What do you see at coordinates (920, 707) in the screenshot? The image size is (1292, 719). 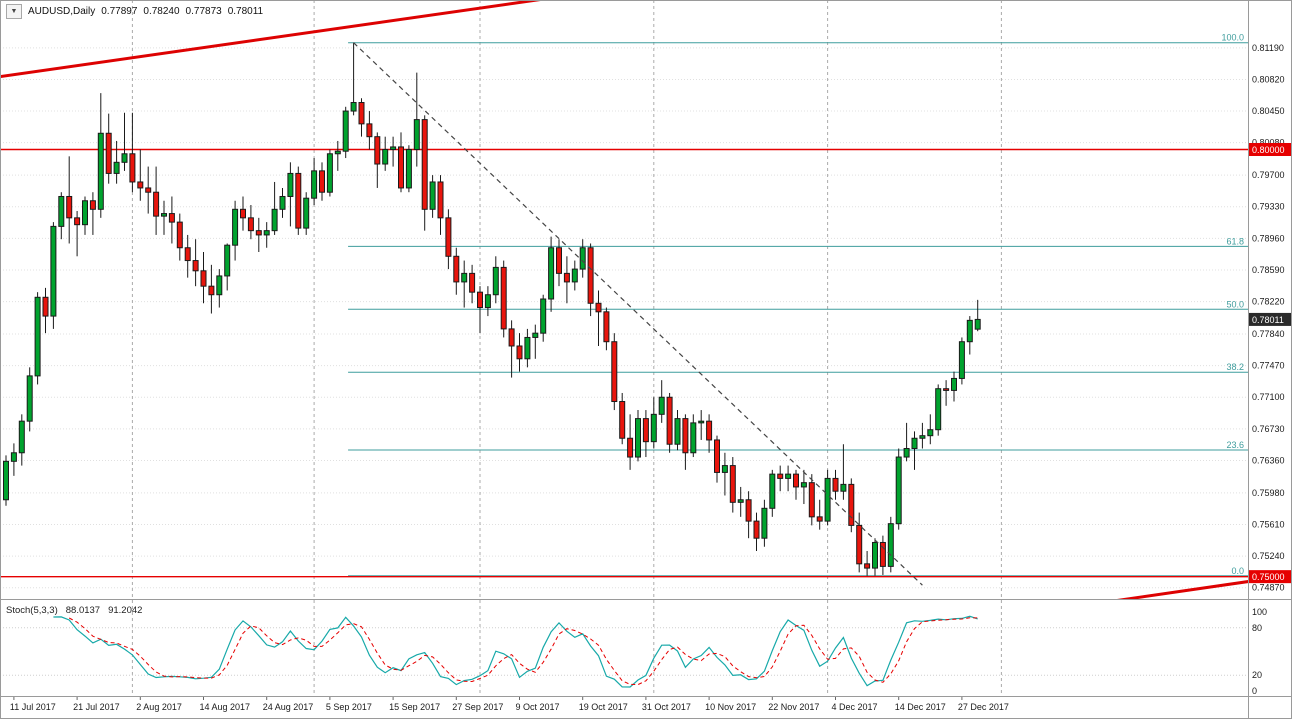 I see `date-axis-label: 14 Dec 2017` at bounding box center [920, 707].